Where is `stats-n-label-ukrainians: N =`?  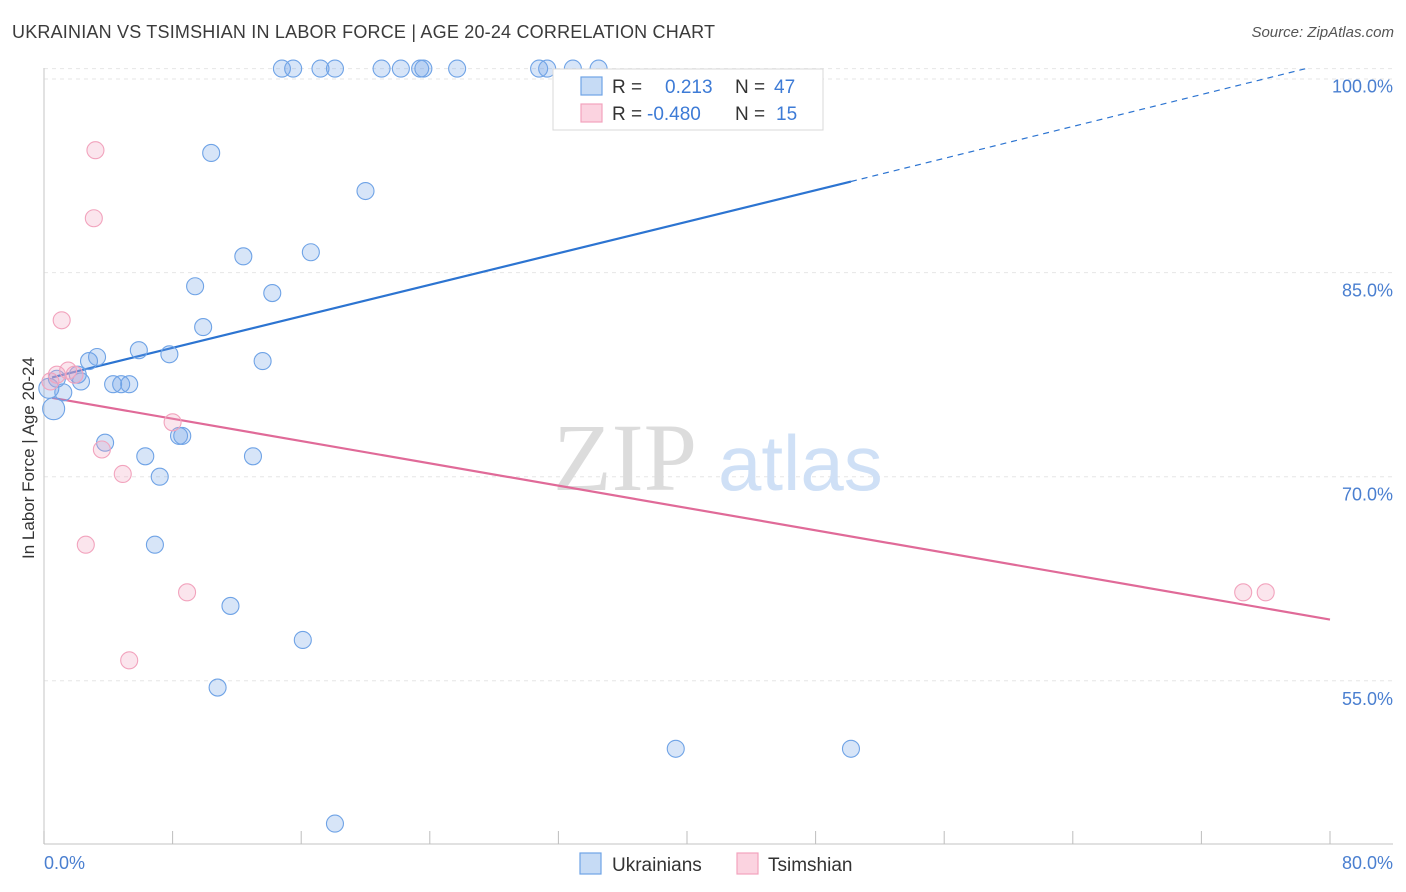 stats-n-label-ukrainians: N = is located at coordinates (750, 87).